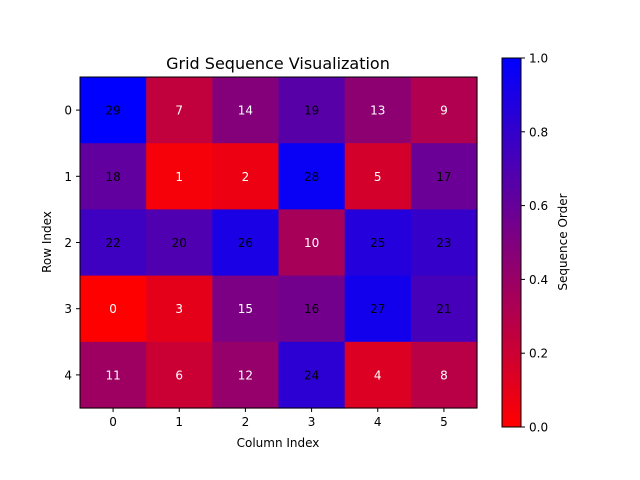 This screenshot has width=640, height=480. I want to click on heatmap-cell-label: 8, so click(444, 375).